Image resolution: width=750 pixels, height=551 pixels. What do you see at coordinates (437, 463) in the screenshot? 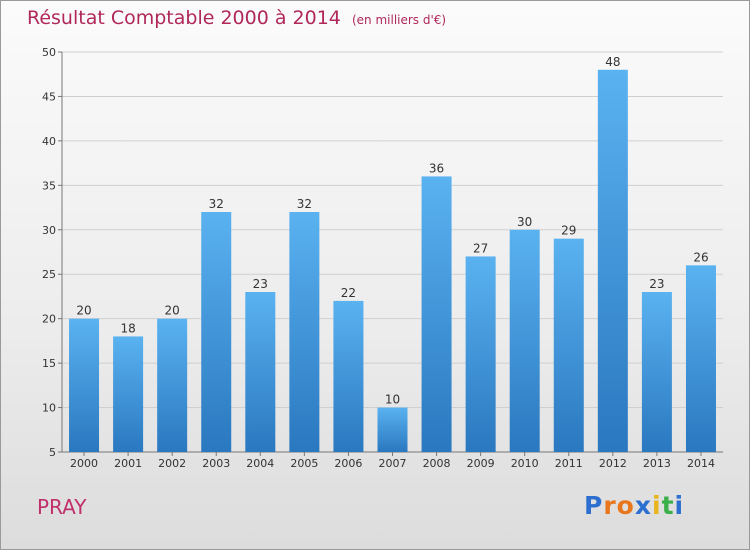
I see `x-tick-label: 2008` at bounding box center [437, 463].